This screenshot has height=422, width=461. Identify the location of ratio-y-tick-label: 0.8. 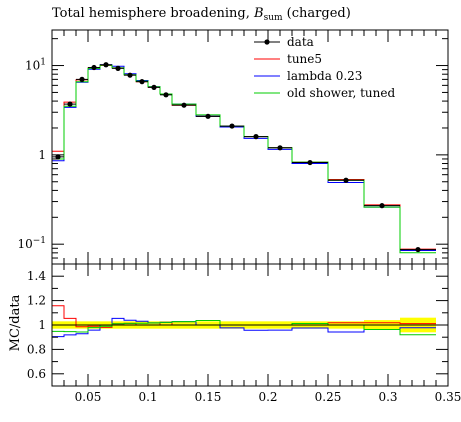
(36, 349).